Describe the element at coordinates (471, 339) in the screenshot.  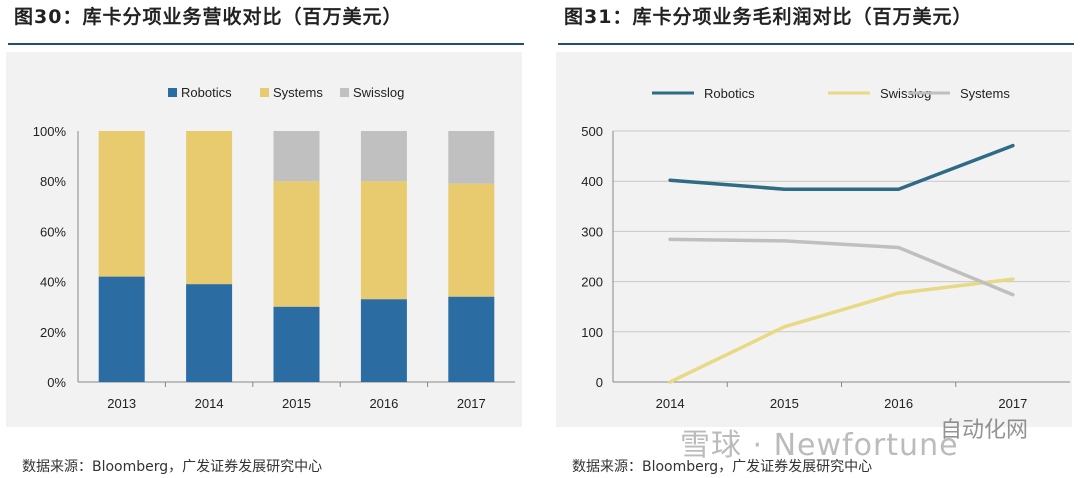
I see `bar-robotics-2017` at that location.